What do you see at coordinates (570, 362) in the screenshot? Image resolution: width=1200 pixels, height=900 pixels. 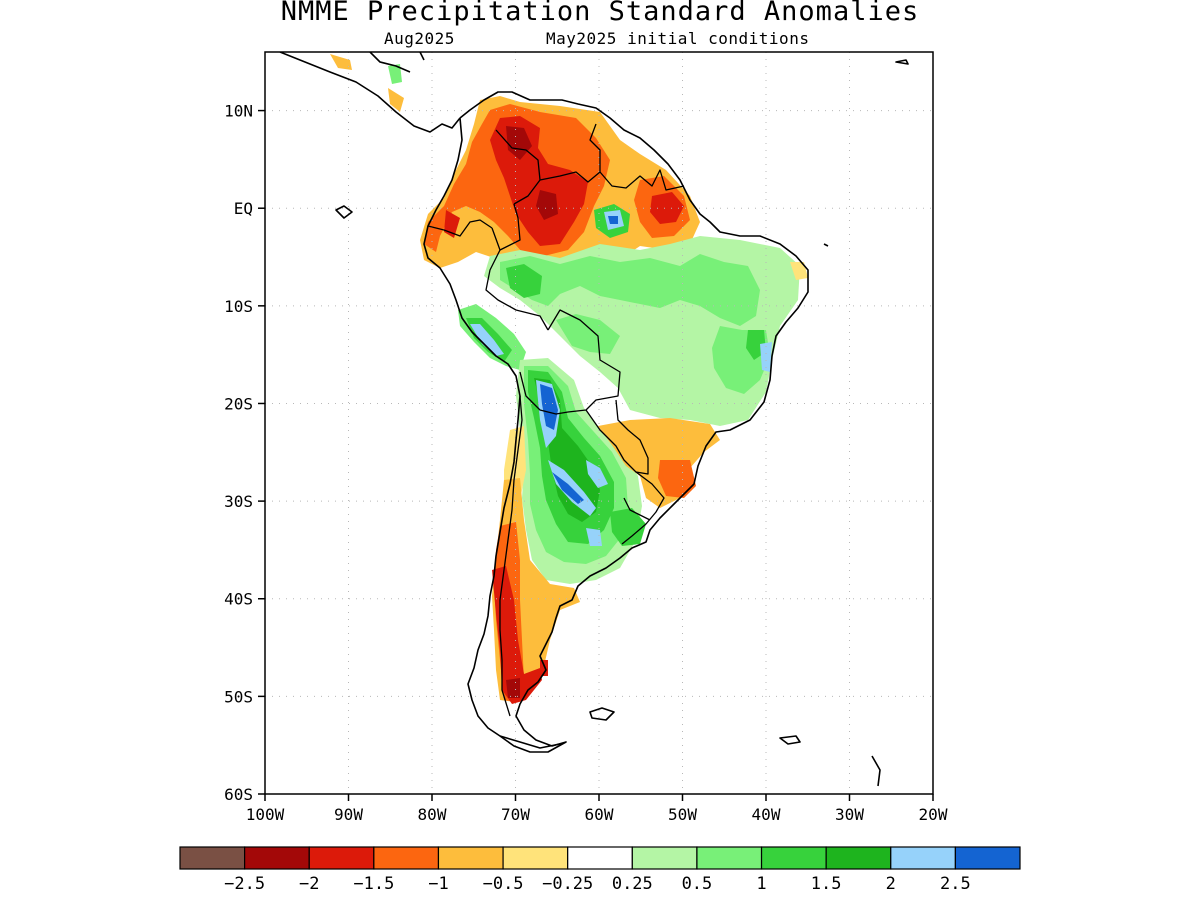 I see `border-bolivia` at bounding box center [570, 362].